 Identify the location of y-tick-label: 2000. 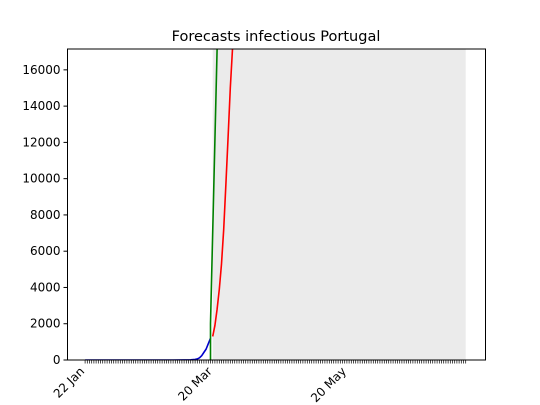
(45, 324).